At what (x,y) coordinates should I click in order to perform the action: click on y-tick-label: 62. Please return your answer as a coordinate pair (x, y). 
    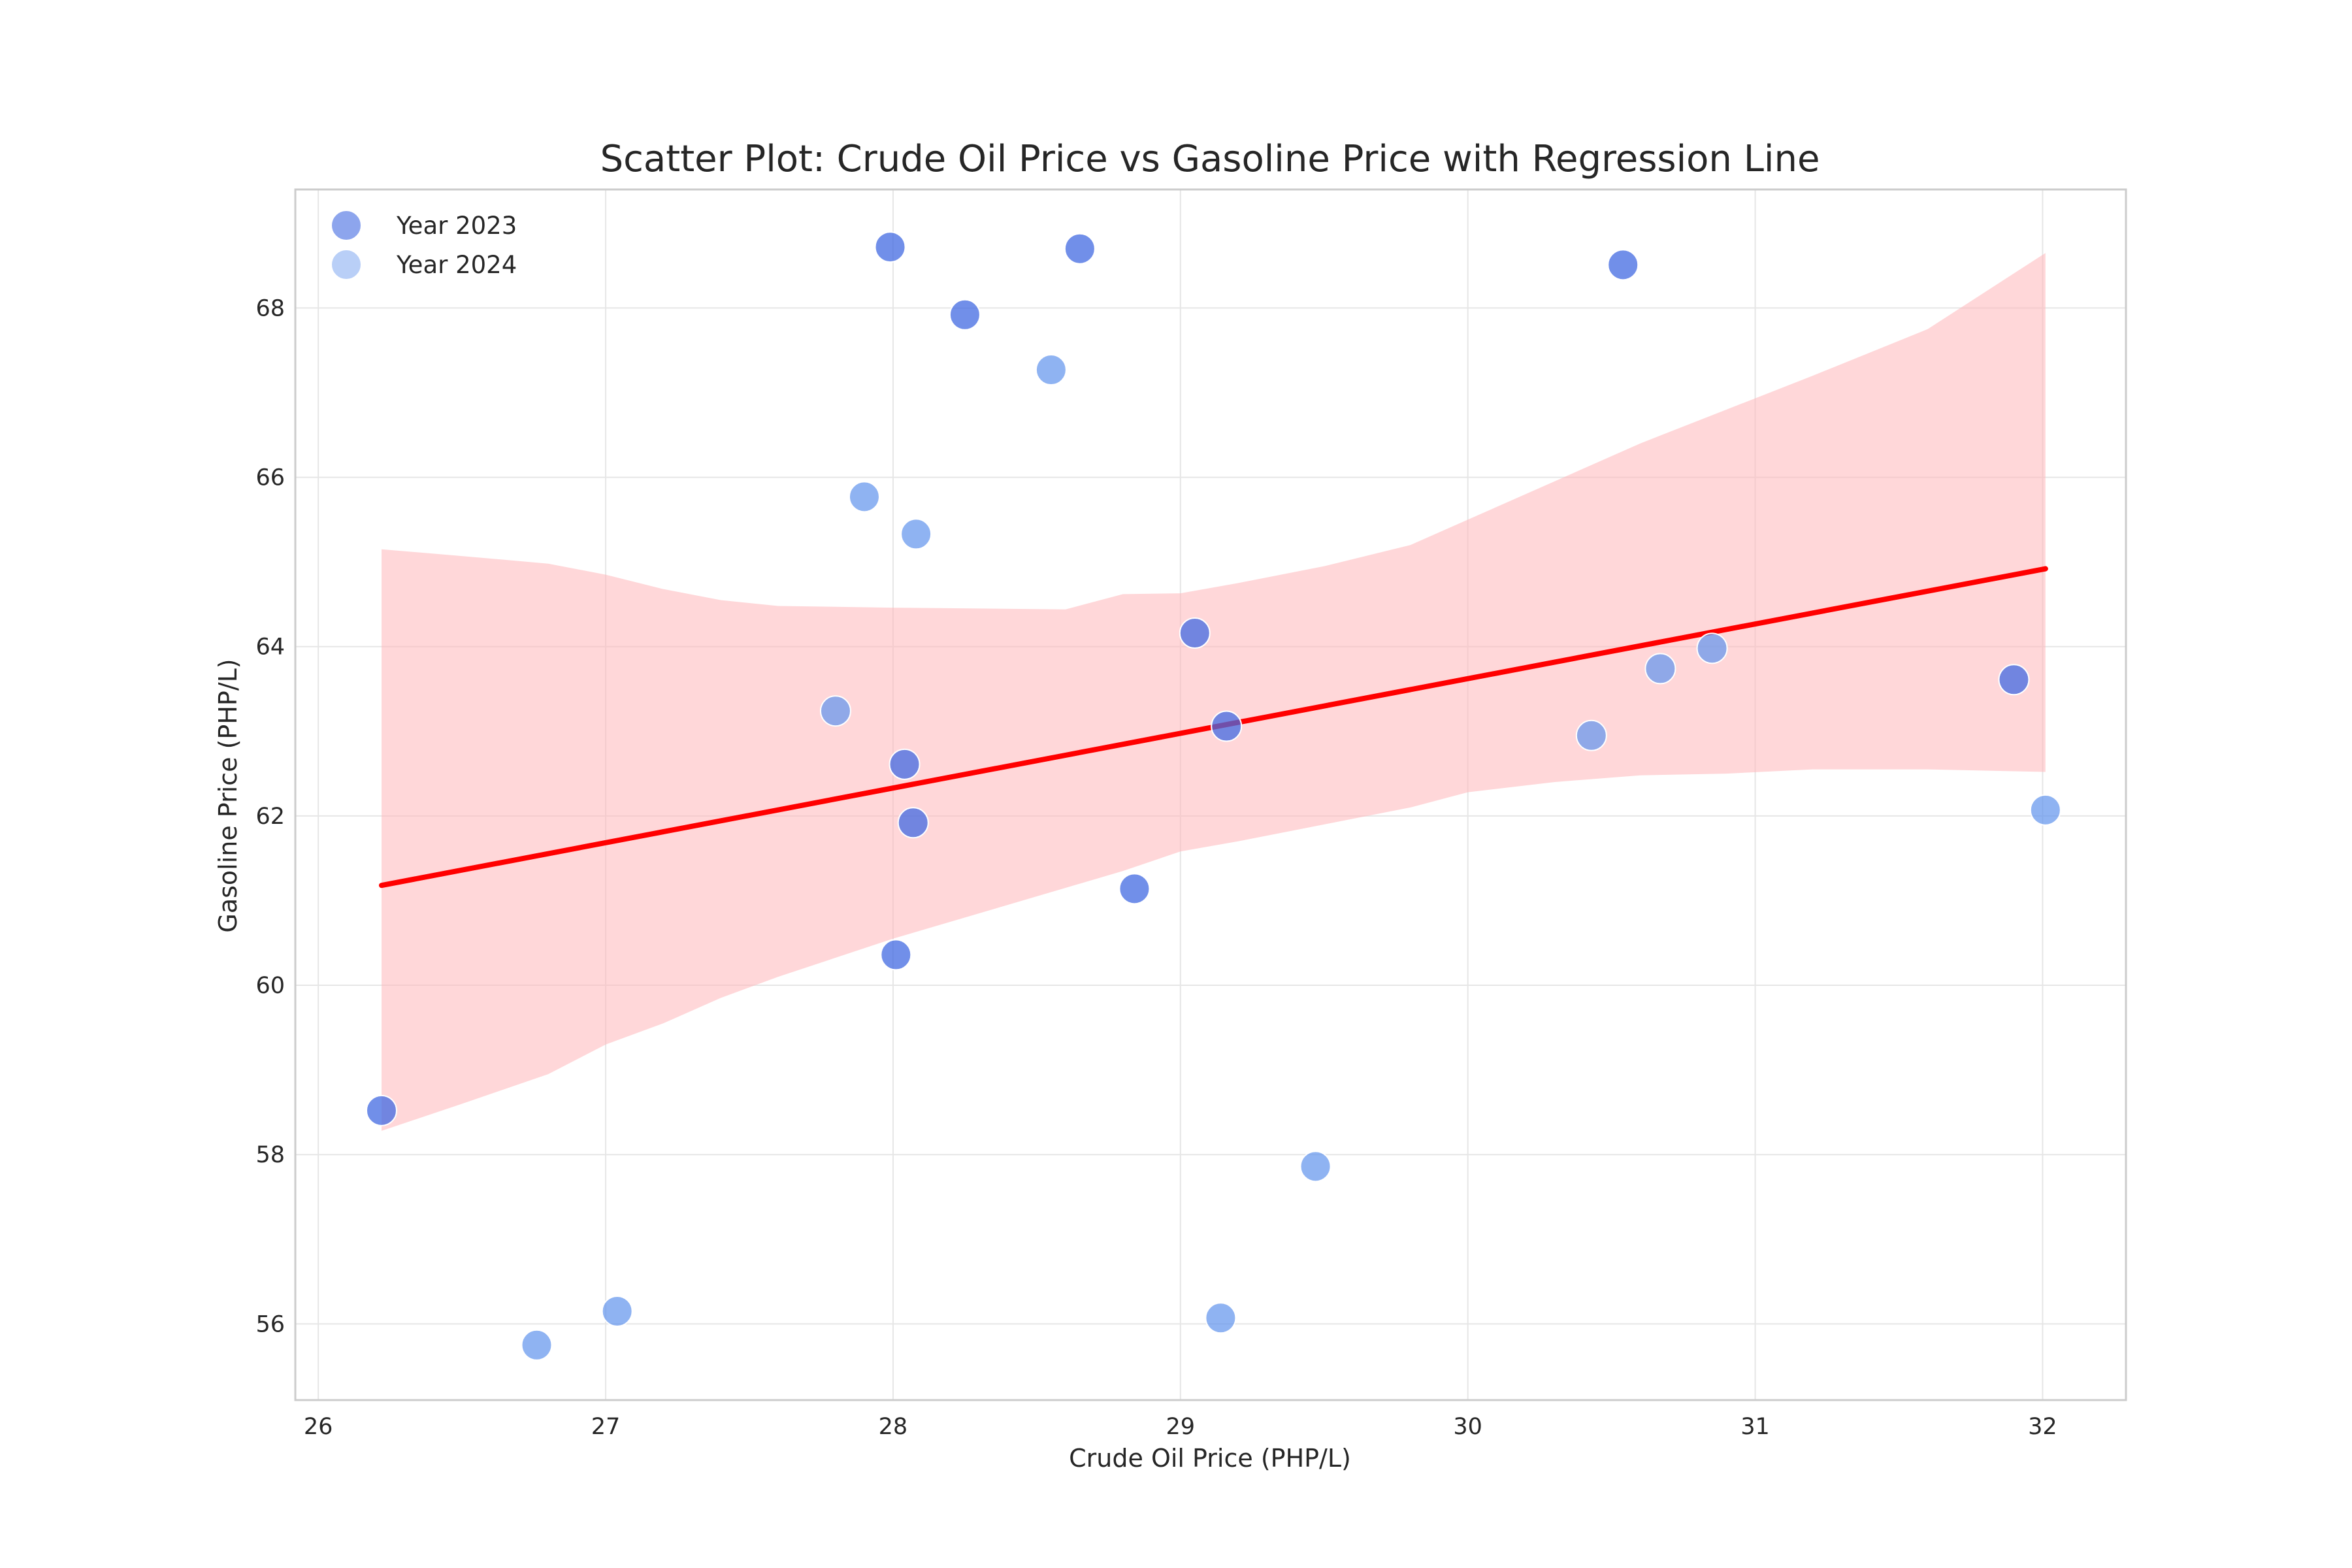
    Looking at the image, I should click on (270, 817).